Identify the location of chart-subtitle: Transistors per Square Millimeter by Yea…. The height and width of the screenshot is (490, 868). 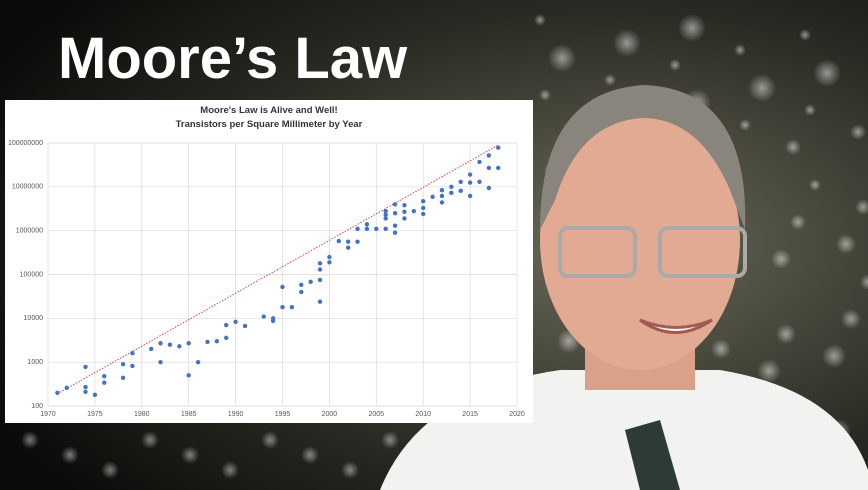
(269, 124).